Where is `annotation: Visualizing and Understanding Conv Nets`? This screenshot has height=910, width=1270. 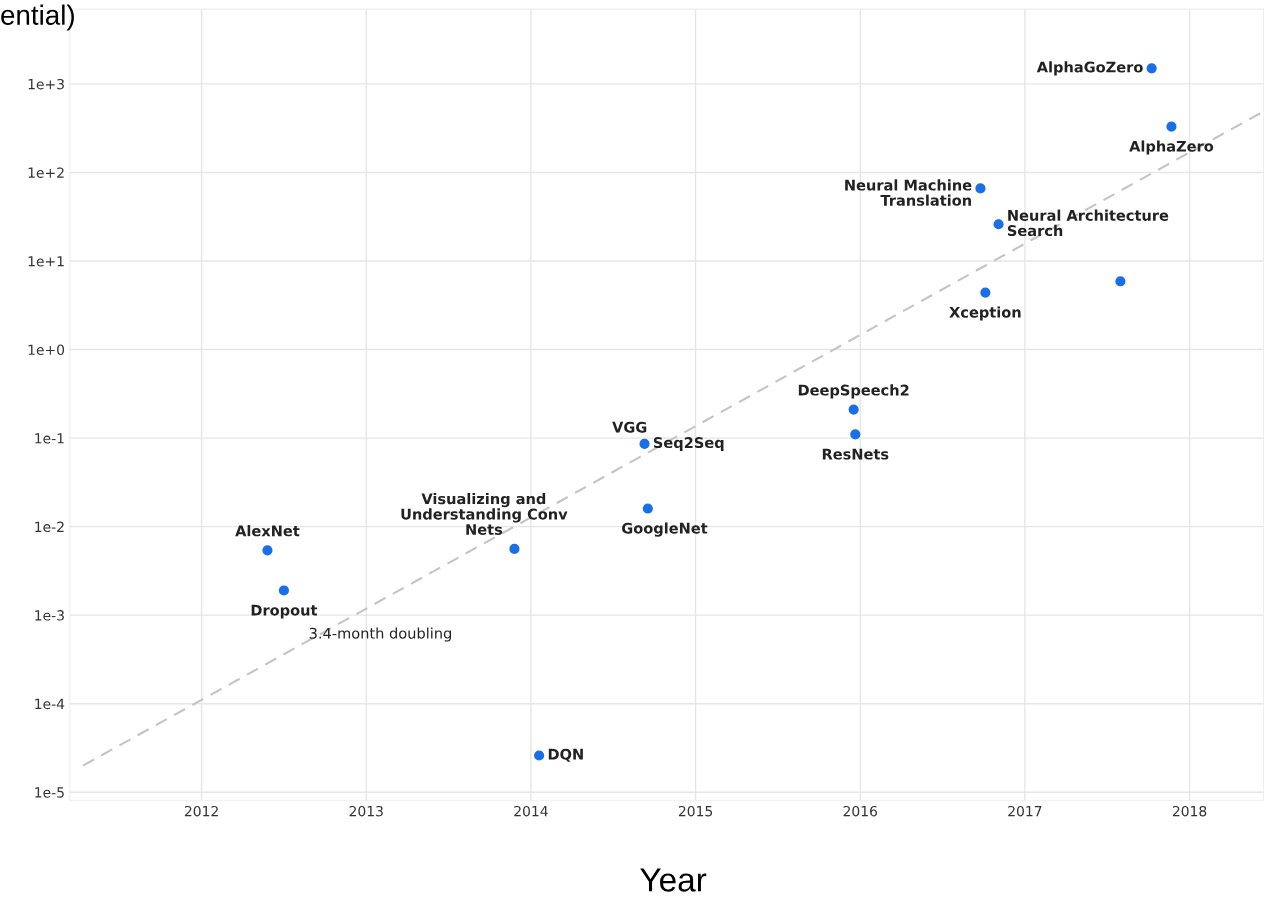
annotation: Visualizing and Understanding Conv Nets is located at coordinates (484, 514).